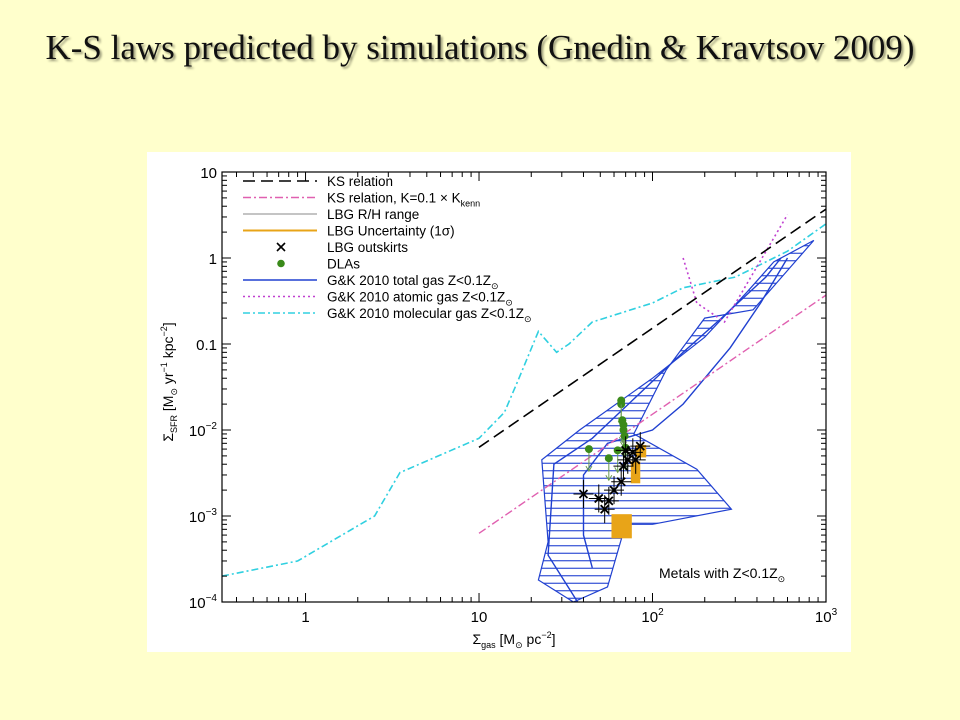 The width and height of the screenshot is (960, 720). I want to click on y-tick-label: 10⁻⁴, so click(203, 602).